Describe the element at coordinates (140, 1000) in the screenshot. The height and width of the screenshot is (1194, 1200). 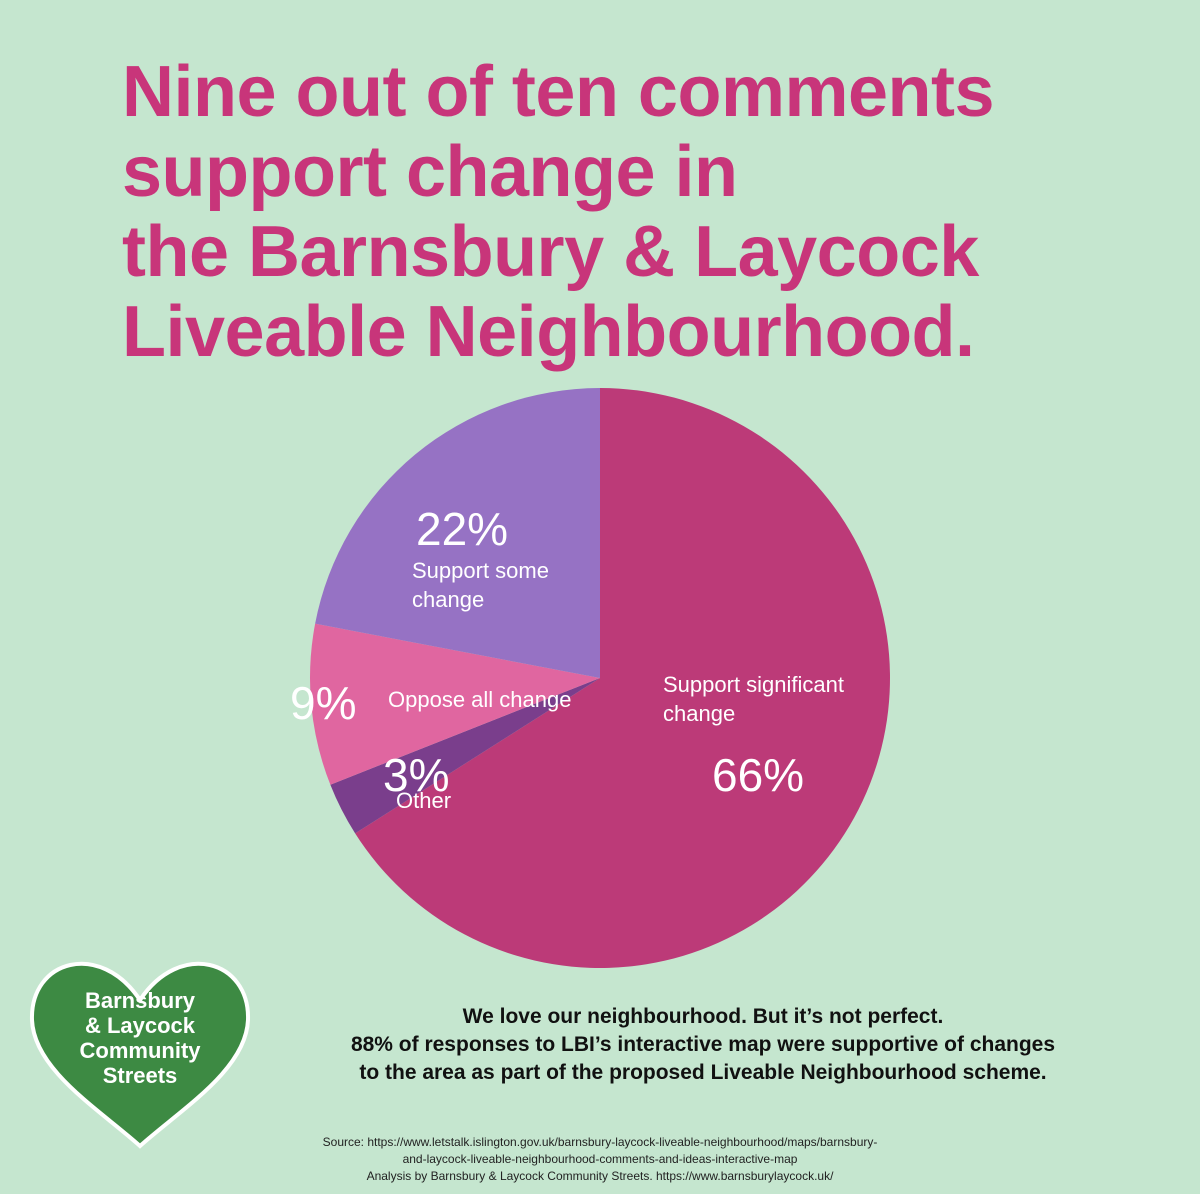
I see `logo-line: Barnsbury` at that location.